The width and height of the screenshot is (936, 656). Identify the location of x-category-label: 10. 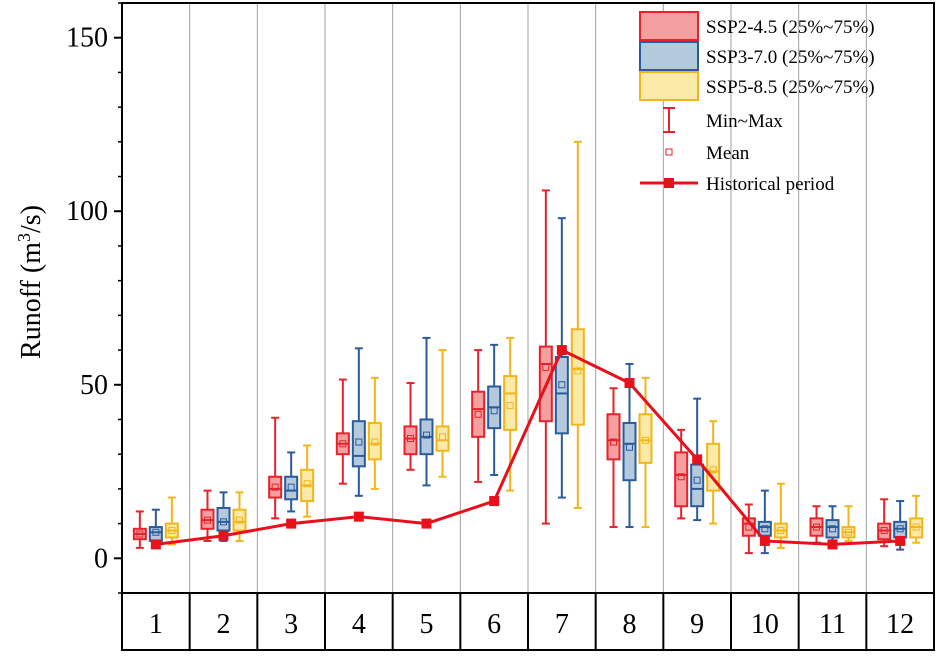
(765, 624).